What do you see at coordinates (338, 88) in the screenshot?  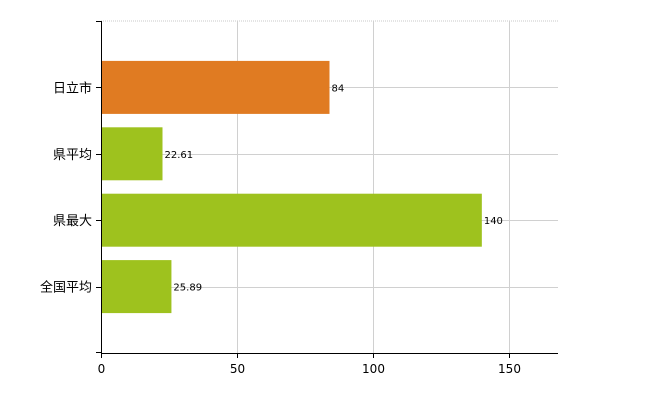 I see `value-label: 84` at bounding box center [338, 88].